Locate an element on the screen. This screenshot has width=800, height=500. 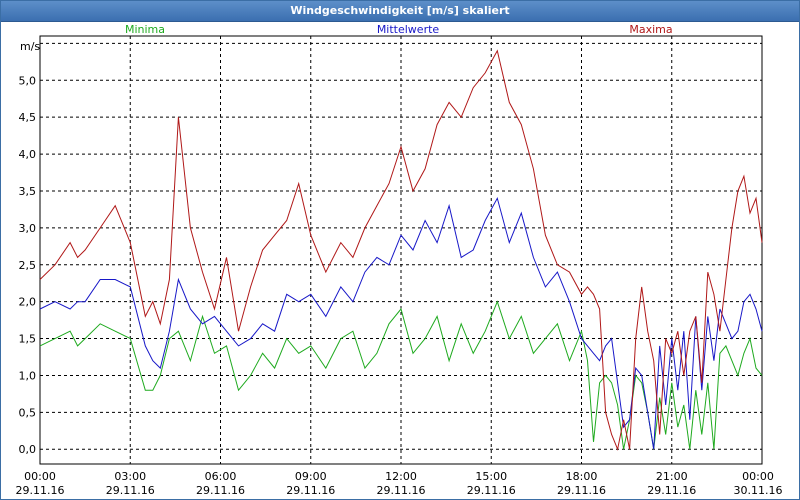
y-tick-label: 4,0 is located at coordinates (28, 154).